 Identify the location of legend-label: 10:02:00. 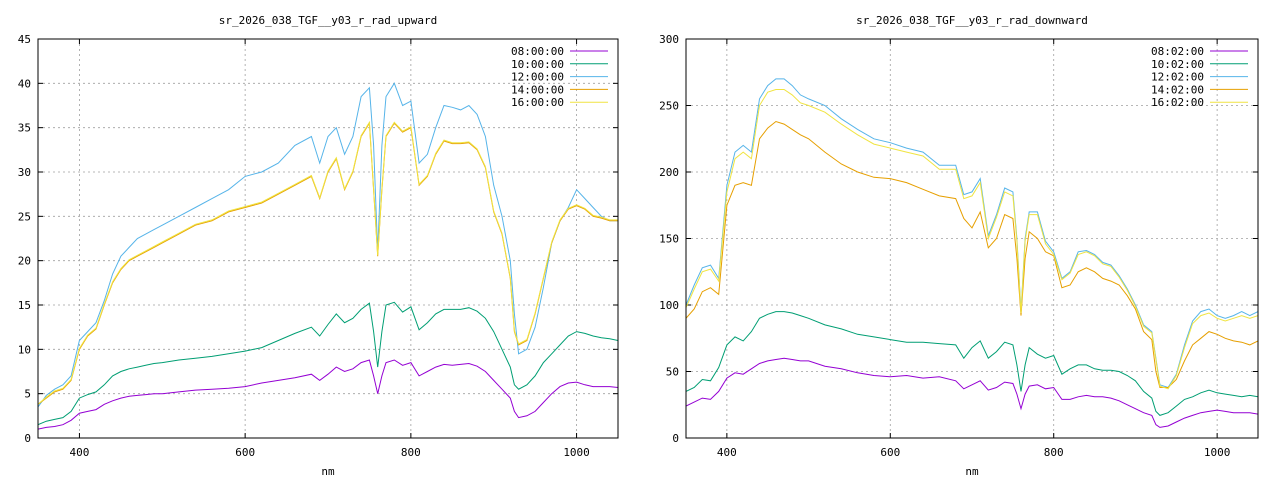
(1177, 64).